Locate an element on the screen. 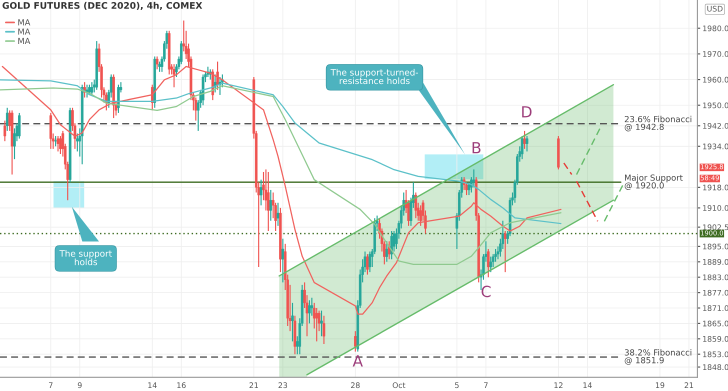 The width and height of the screenshot is (728, 391). annotation: The support holds is located at coordinates (85, 258).